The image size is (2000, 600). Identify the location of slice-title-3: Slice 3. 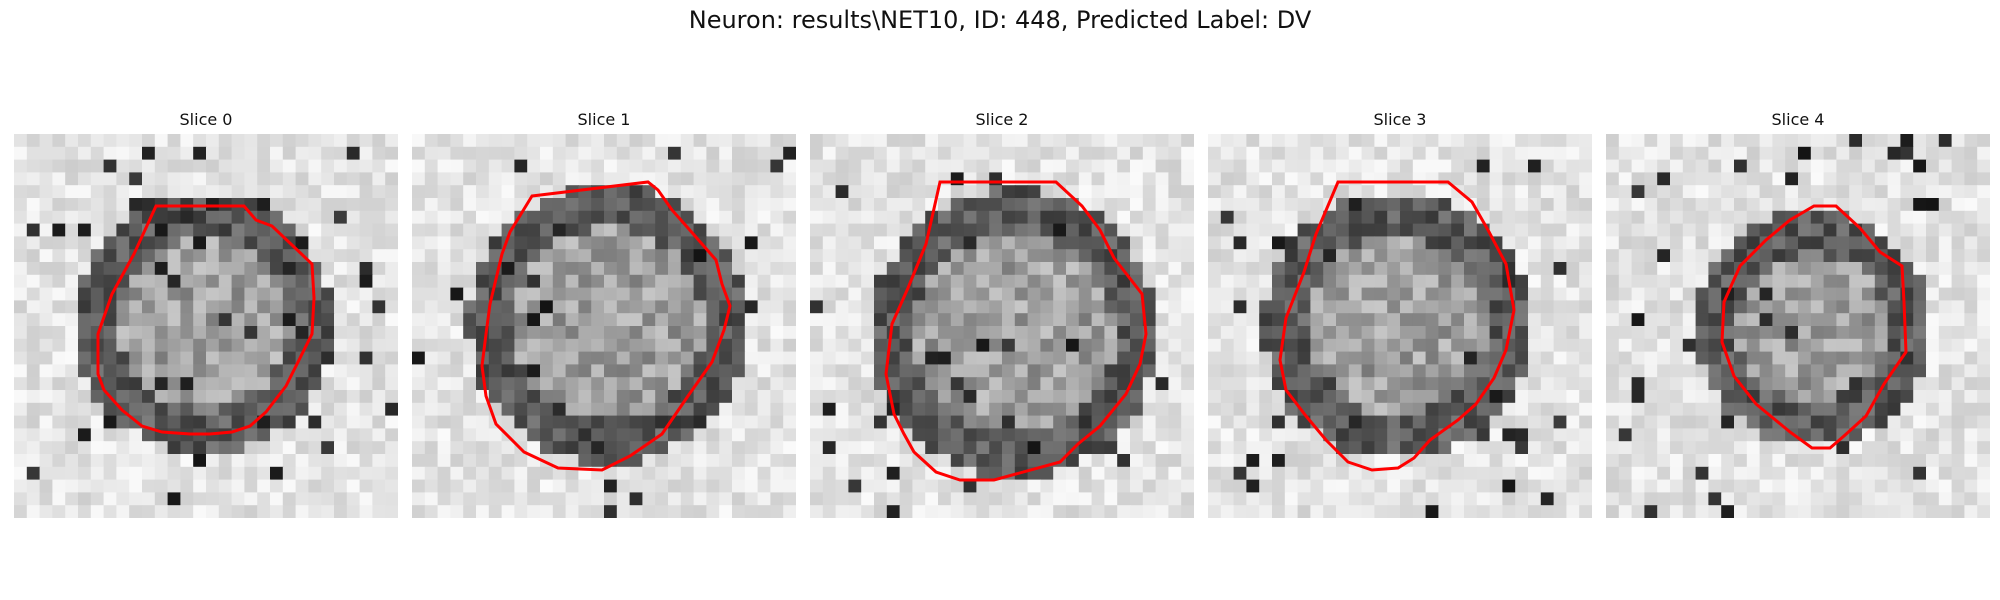
(1400, 119).